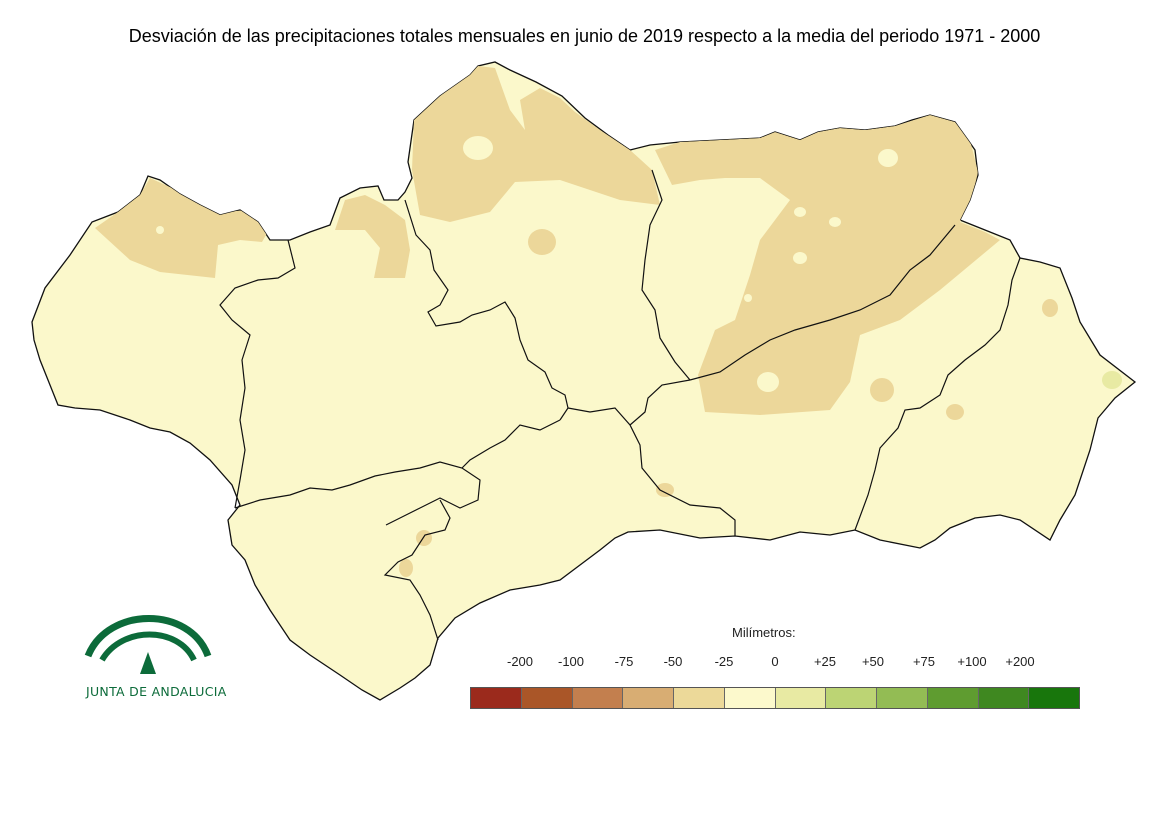 The width and height of the screenshot is (1169, 826). Describe the element at coordinates (1020, 661) in the screenshot. I see `legend-tick: +200` at that location.